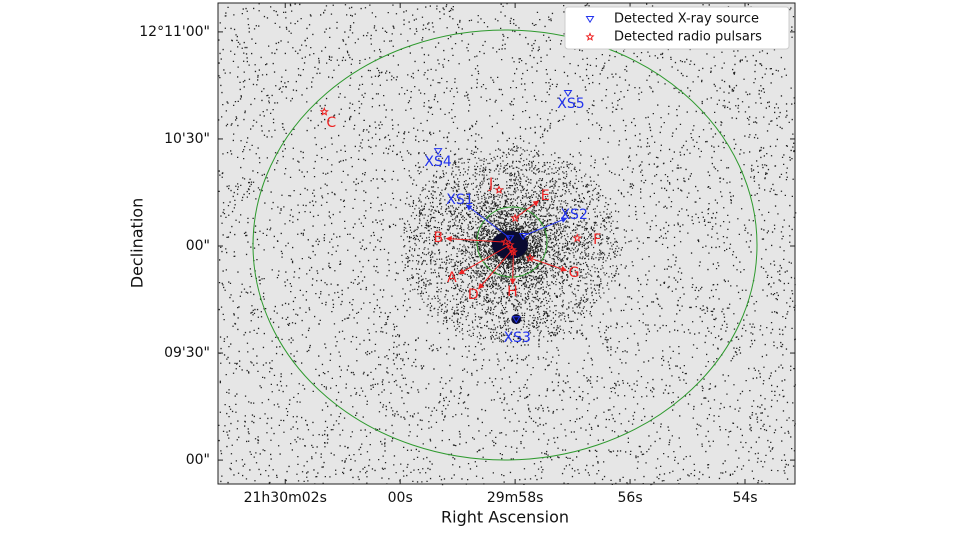 This screenshot has height=534, width=960. What do you see at coordinates (688, 37) in the screenshot?
I see `legend-label: Detected radio pulsars` at bounding box center [688, 37].